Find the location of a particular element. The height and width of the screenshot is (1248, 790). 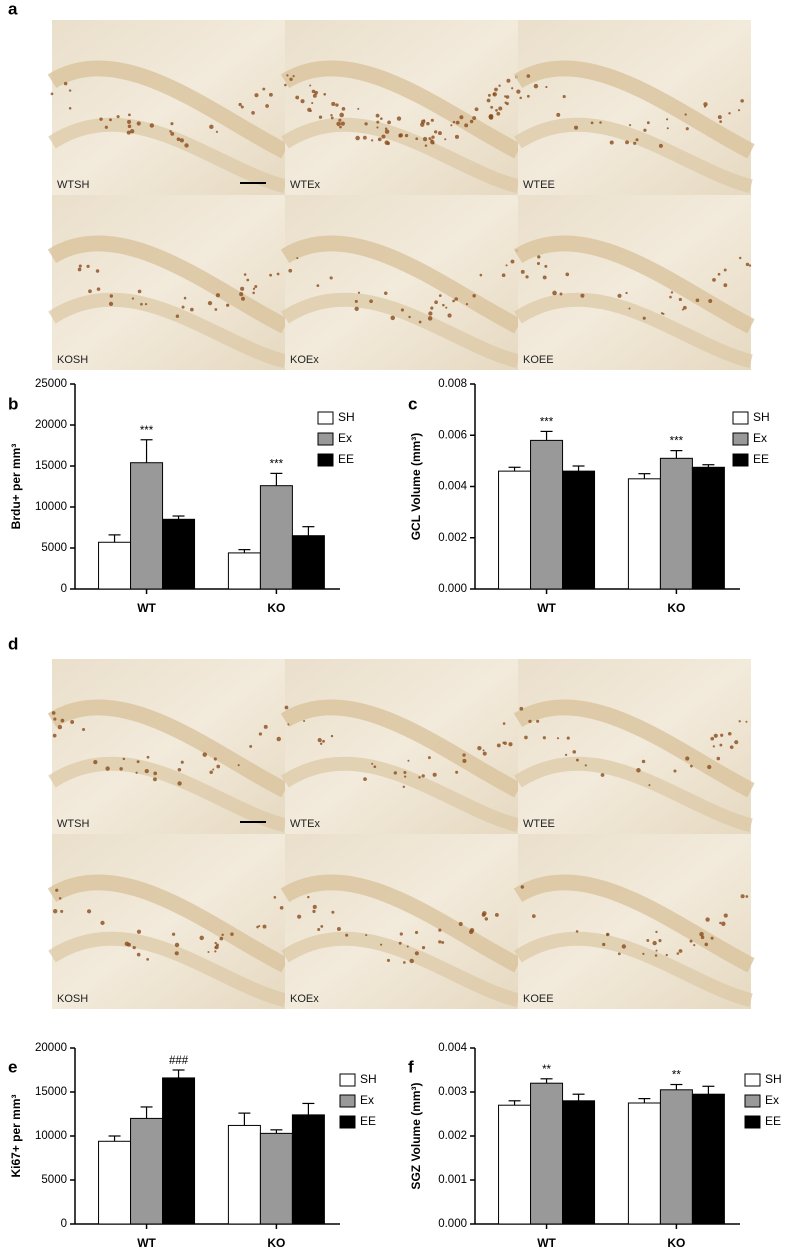

y-tick-label: 20000 is located at coordinates (51, 425).